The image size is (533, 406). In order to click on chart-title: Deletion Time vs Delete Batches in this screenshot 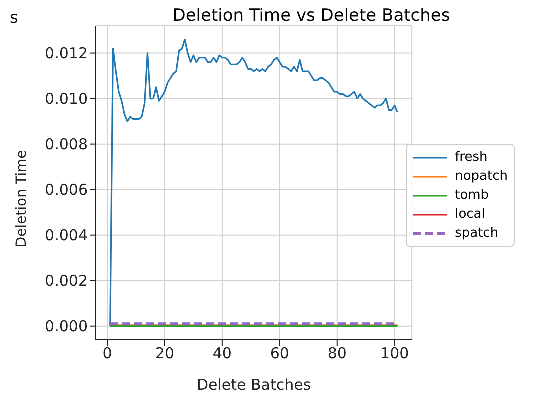, I will do `click(312, 16)`.